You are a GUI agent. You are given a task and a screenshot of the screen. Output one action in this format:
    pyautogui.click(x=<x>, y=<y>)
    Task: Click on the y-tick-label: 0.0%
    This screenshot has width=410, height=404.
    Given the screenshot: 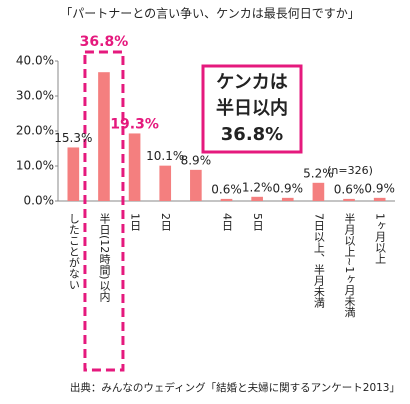 What is the action you would take?
    pyautogui.click(x=39, y=201)
    